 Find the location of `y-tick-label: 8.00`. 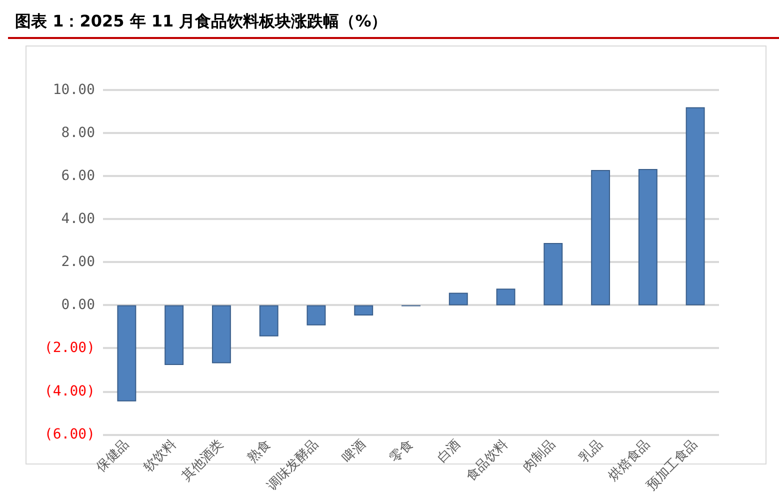

y-tick-label: 8.00 is located at coordinates (78, 133).